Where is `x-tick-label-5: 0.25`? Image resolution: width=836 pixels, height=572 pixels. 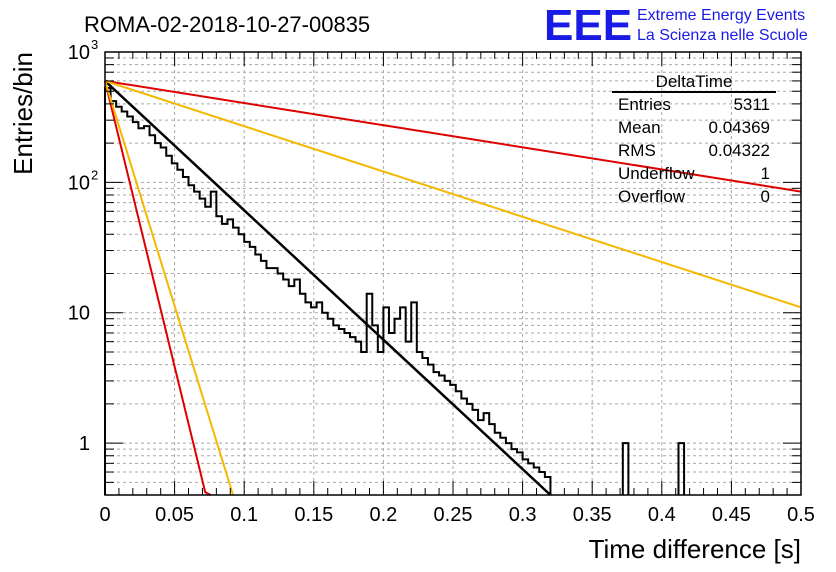 x-tick-label-5: 0.25 is located at coordinates (453, 515).